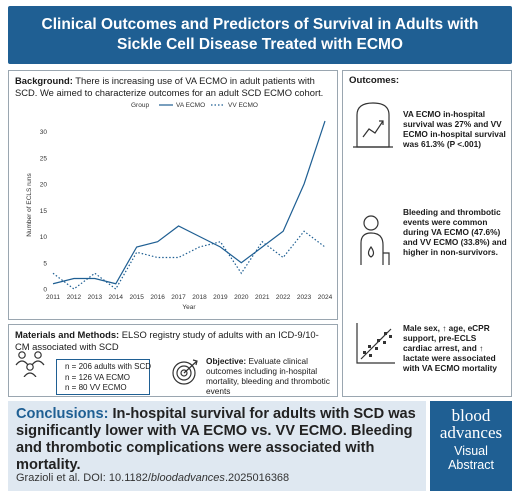 The width and height of the screenshot is (520, 498). I want to click on target-icon, so click(185, 372).